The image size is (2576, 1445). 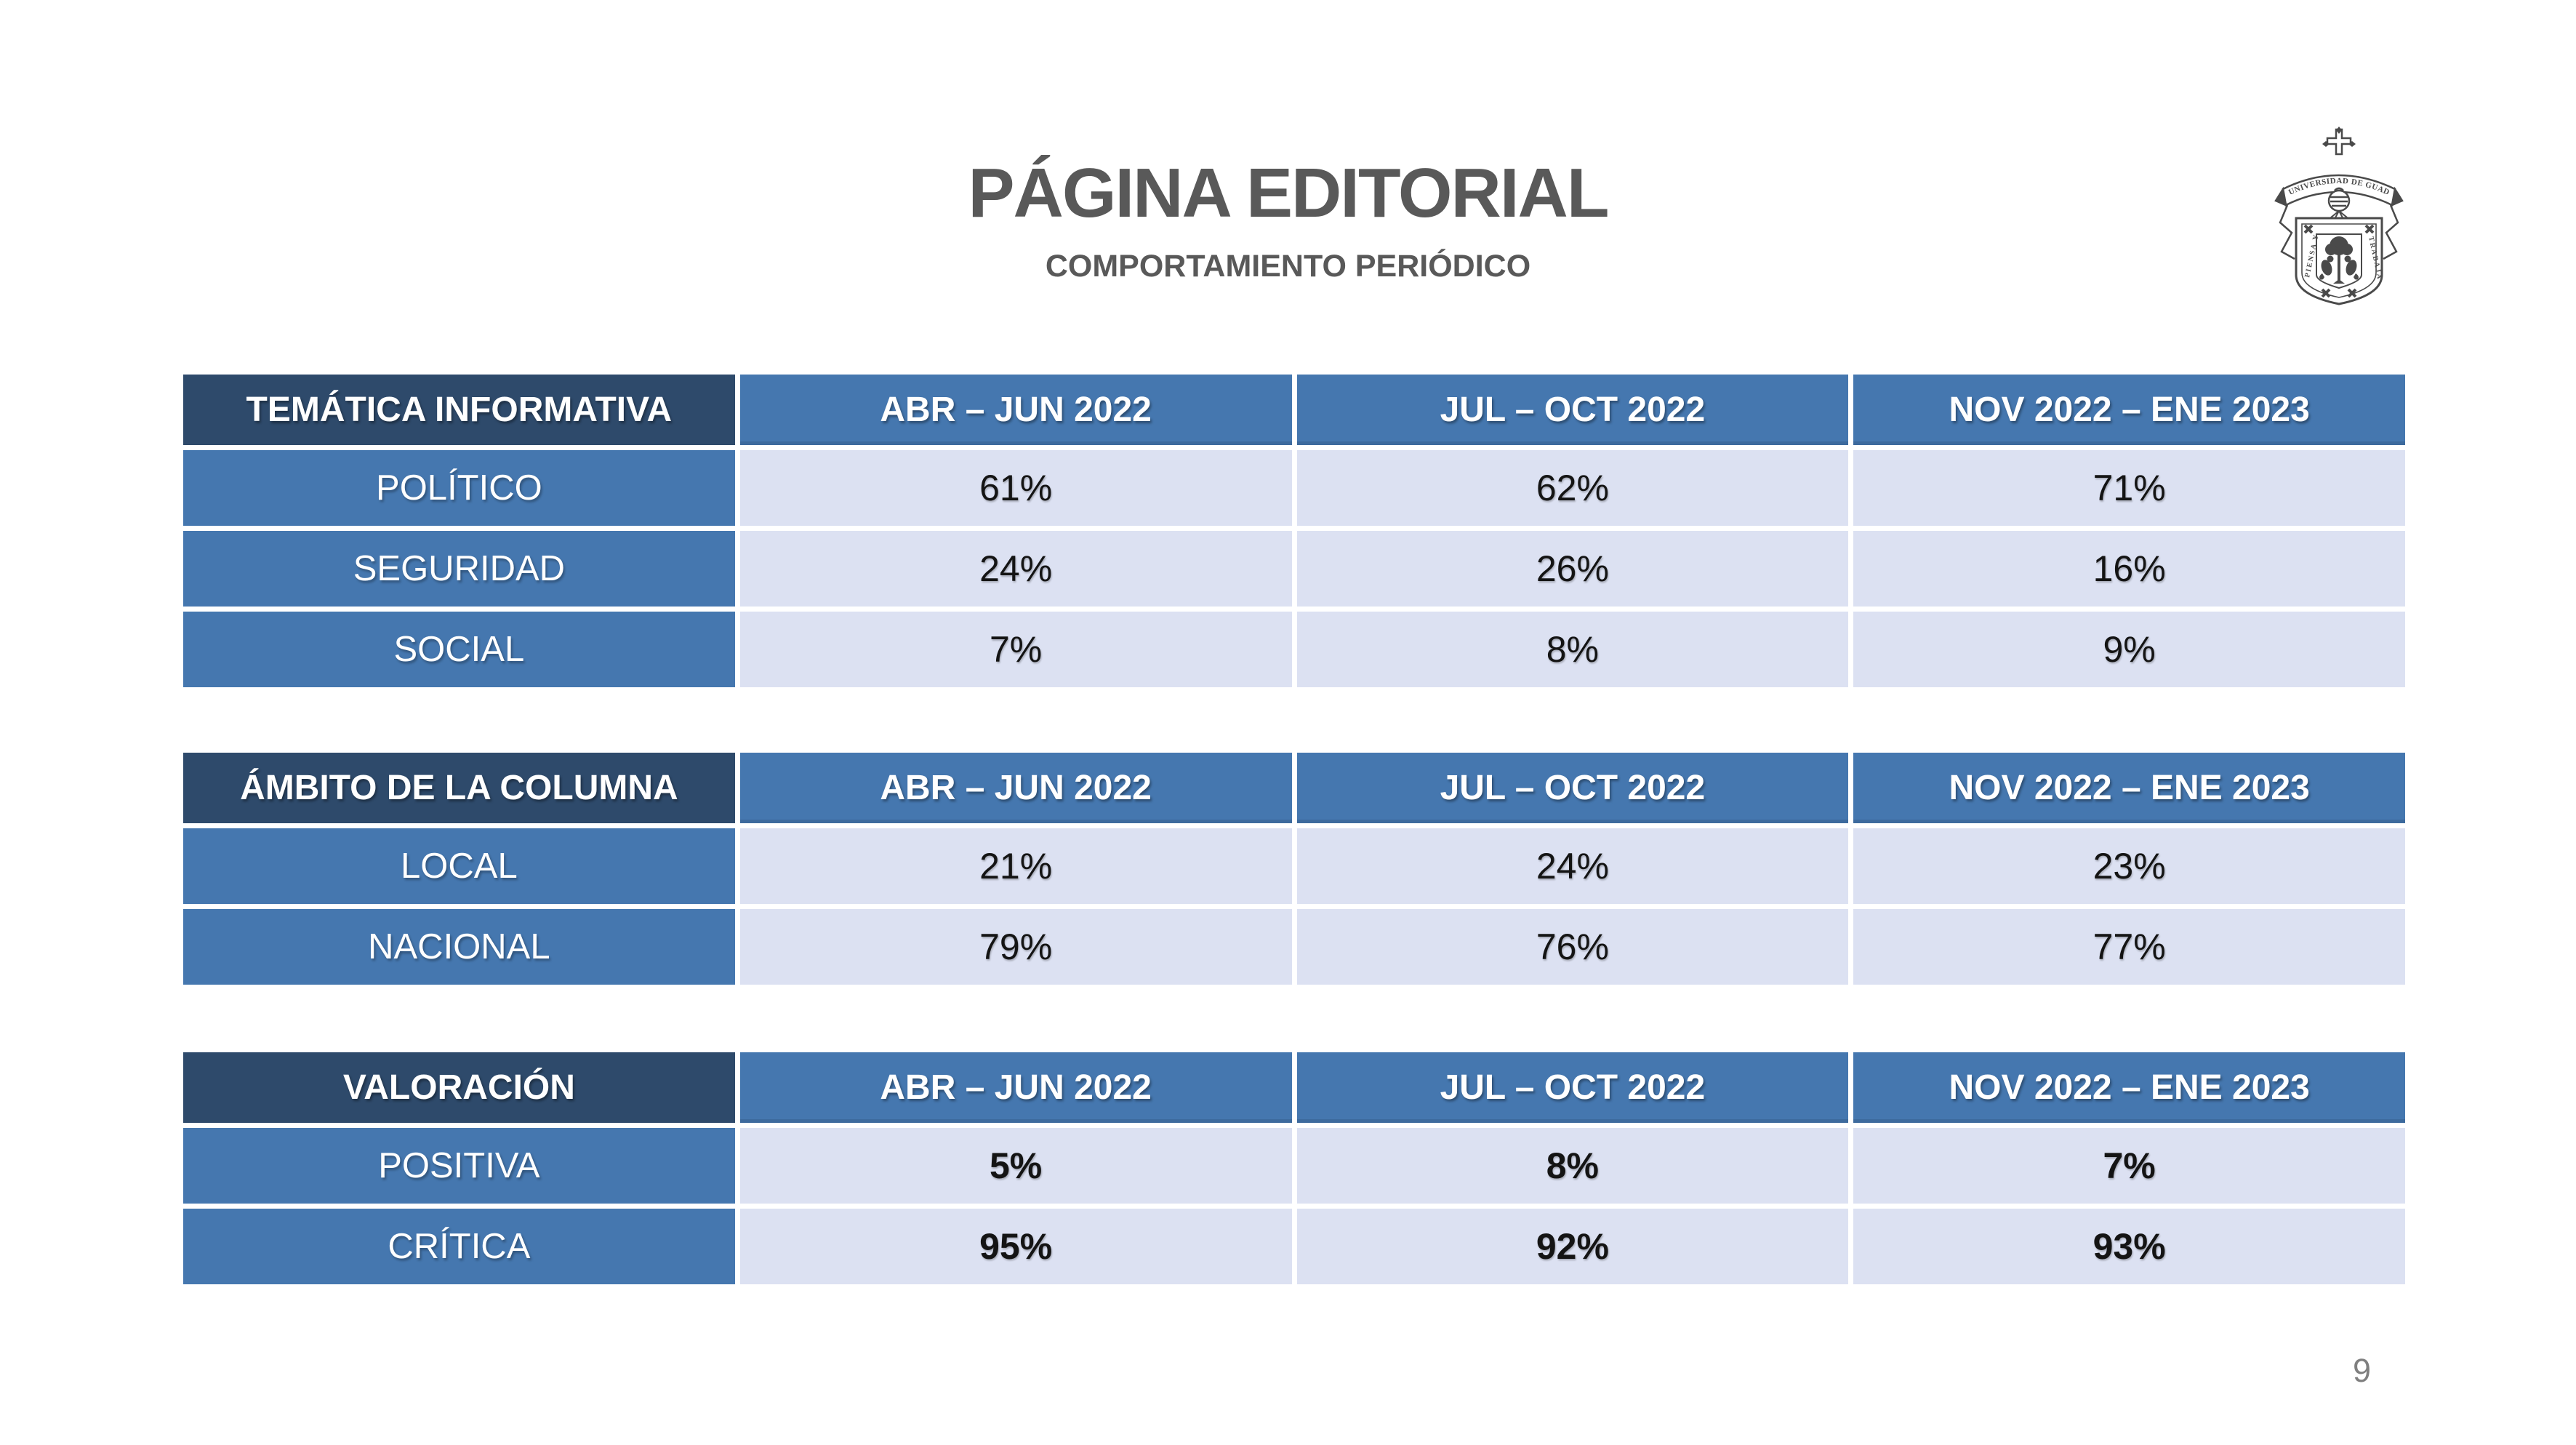 I want to click on crest-ribbon-right, so click(x=2391, y=232).